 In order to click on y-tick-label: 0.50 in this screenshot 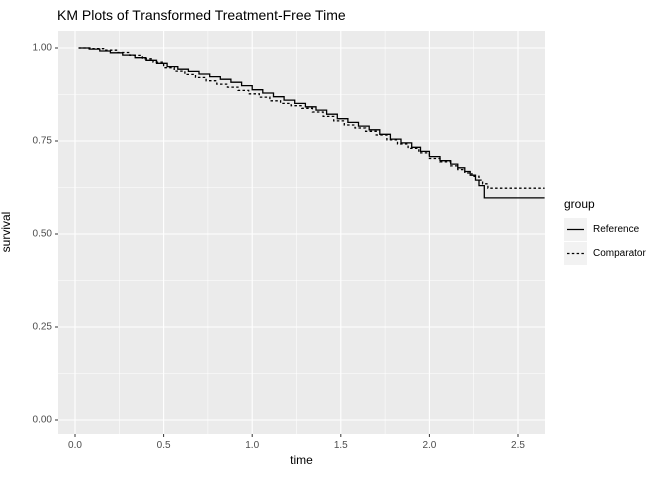, I will do `click(42, 234)`.